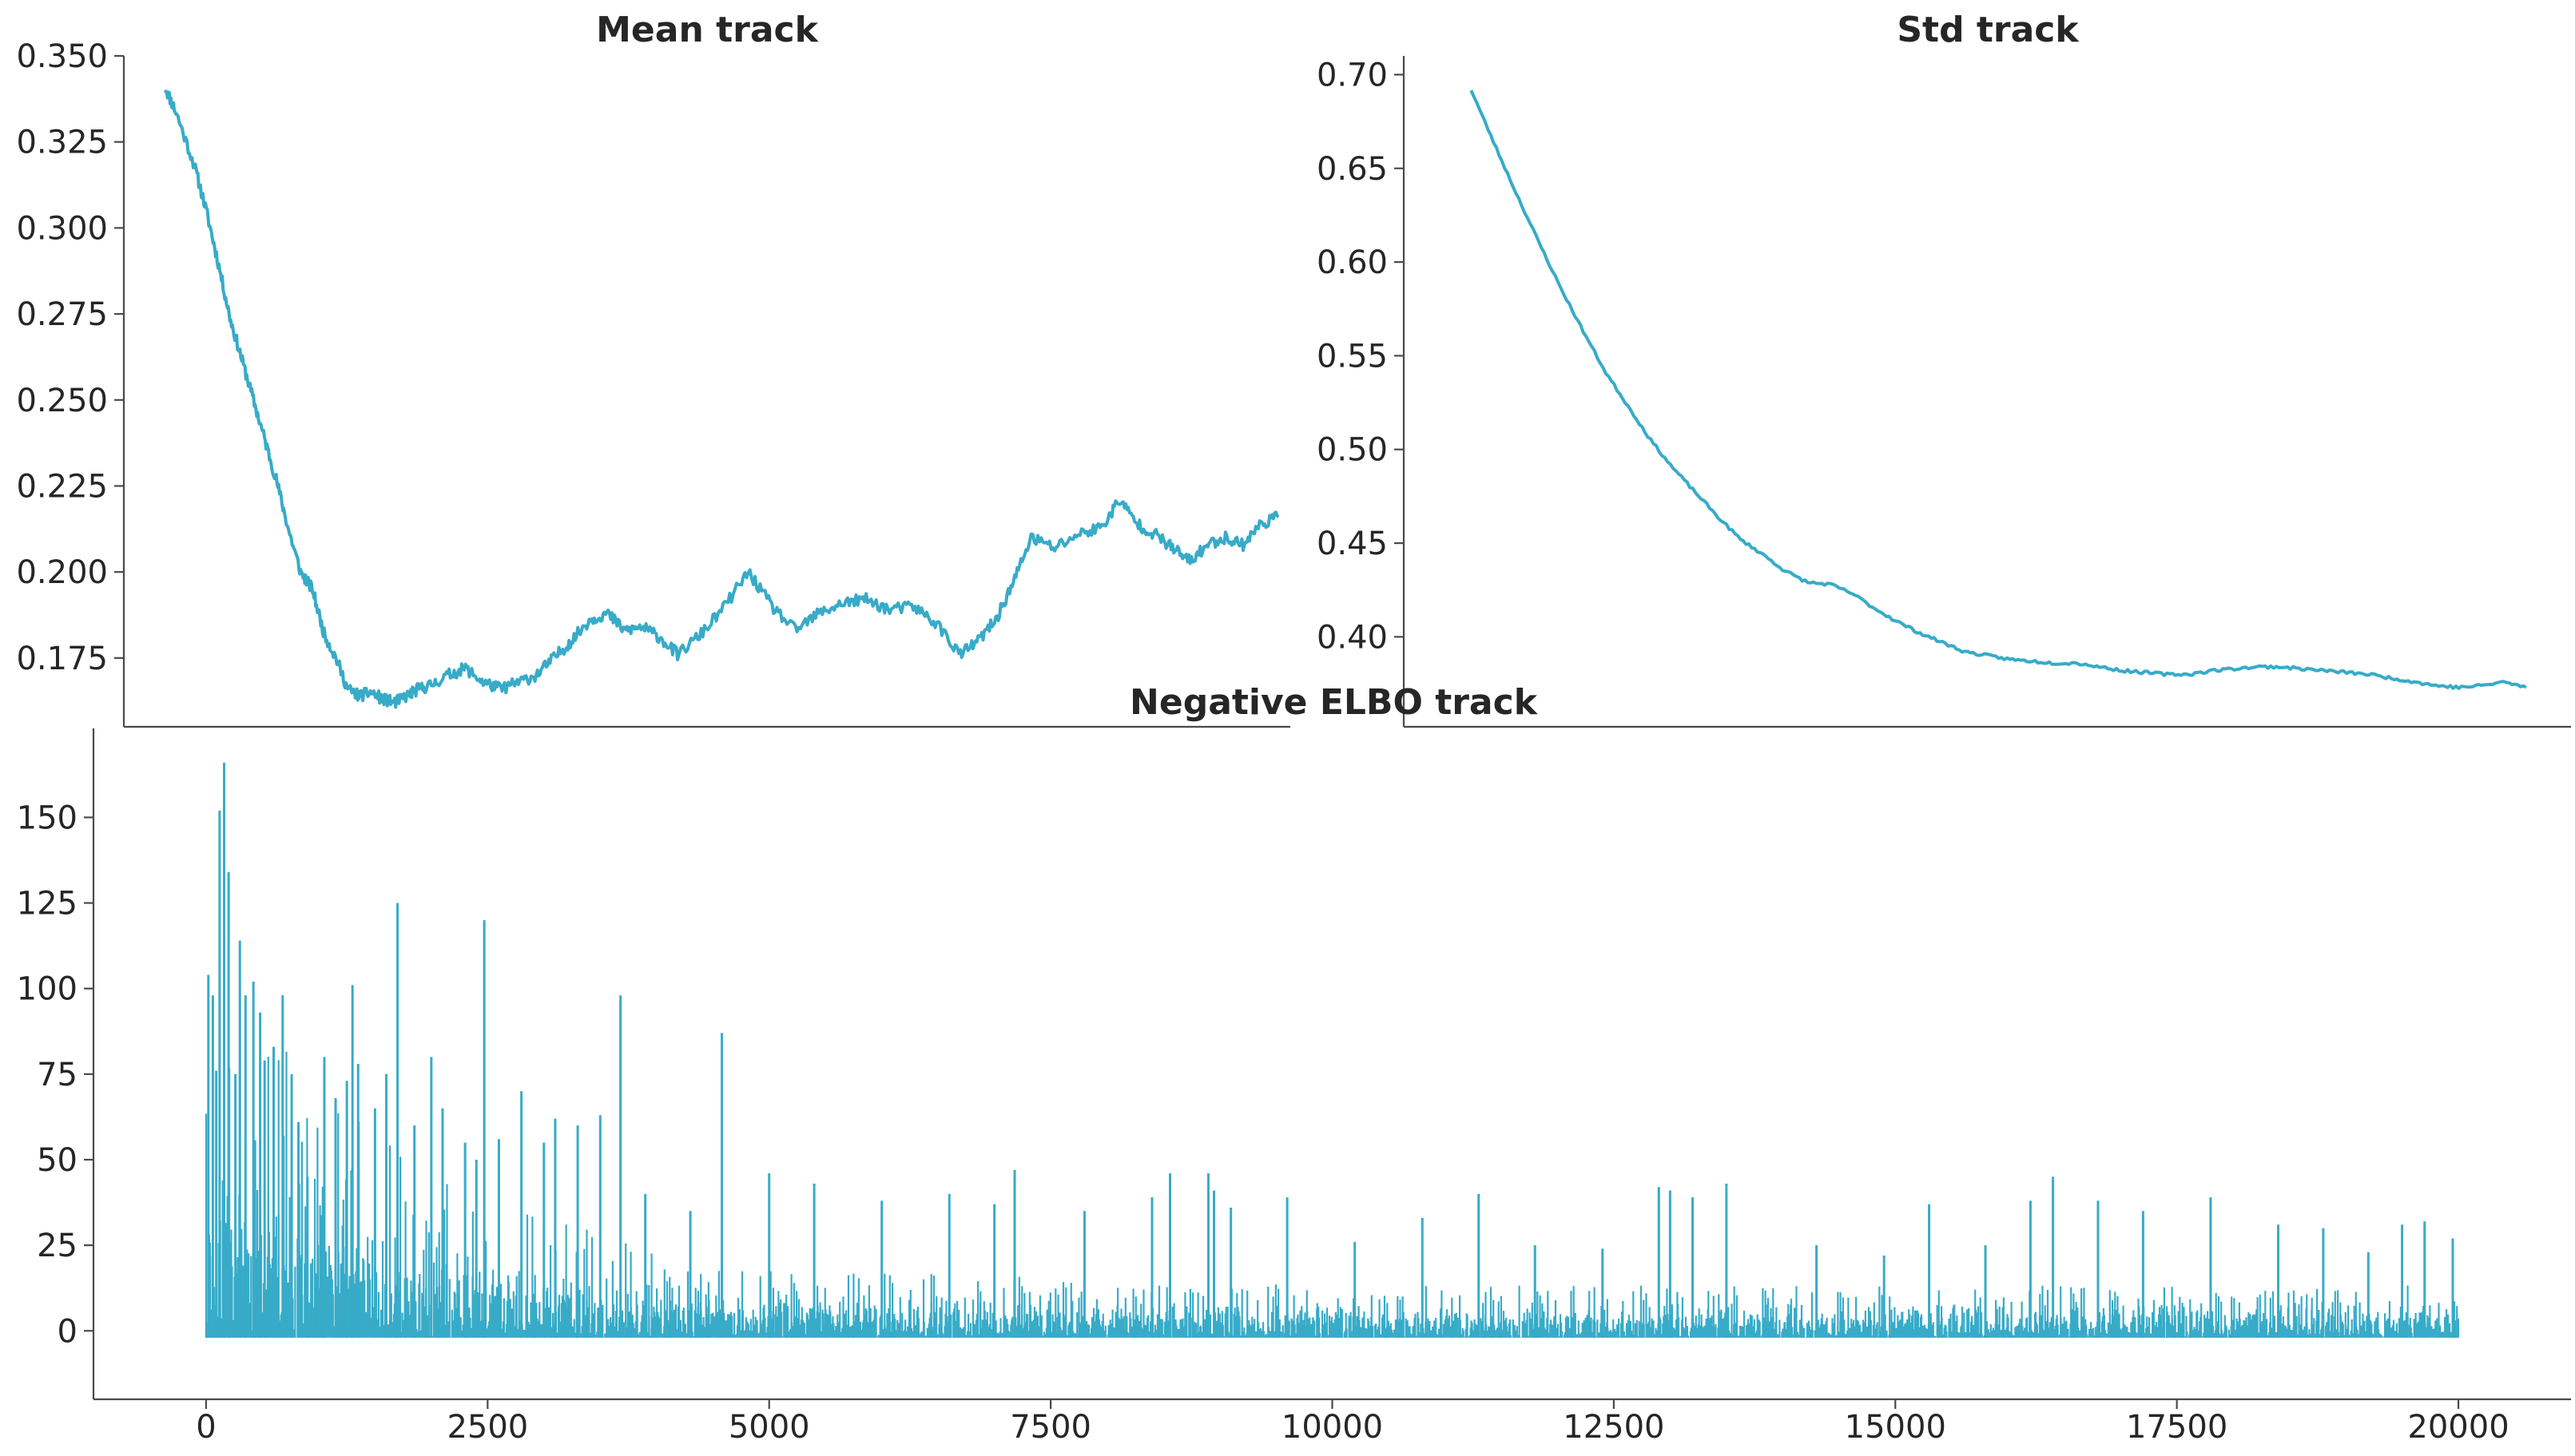 This screenshot has height=1456, width=2575. What do you see at coordinates (770, 1427) in the screenshot?
I see `x-tick-label: 5000` at bounding box center [770, 1427].